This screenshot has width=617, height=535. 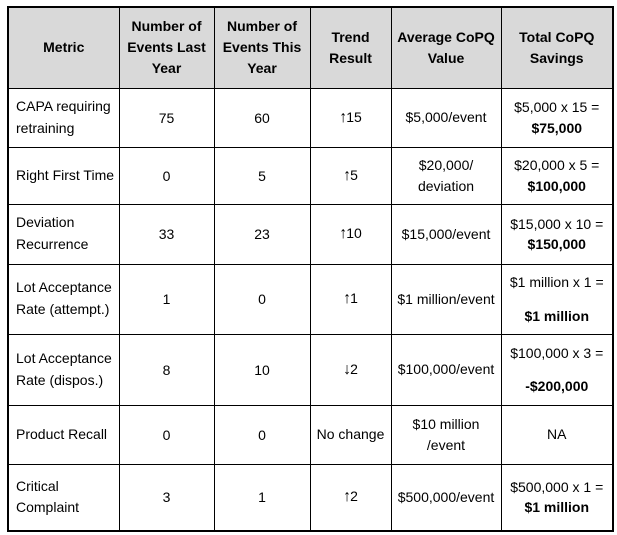 I want to click on avg-copq-line1: $15,000/event, so click(x=446, y=233).